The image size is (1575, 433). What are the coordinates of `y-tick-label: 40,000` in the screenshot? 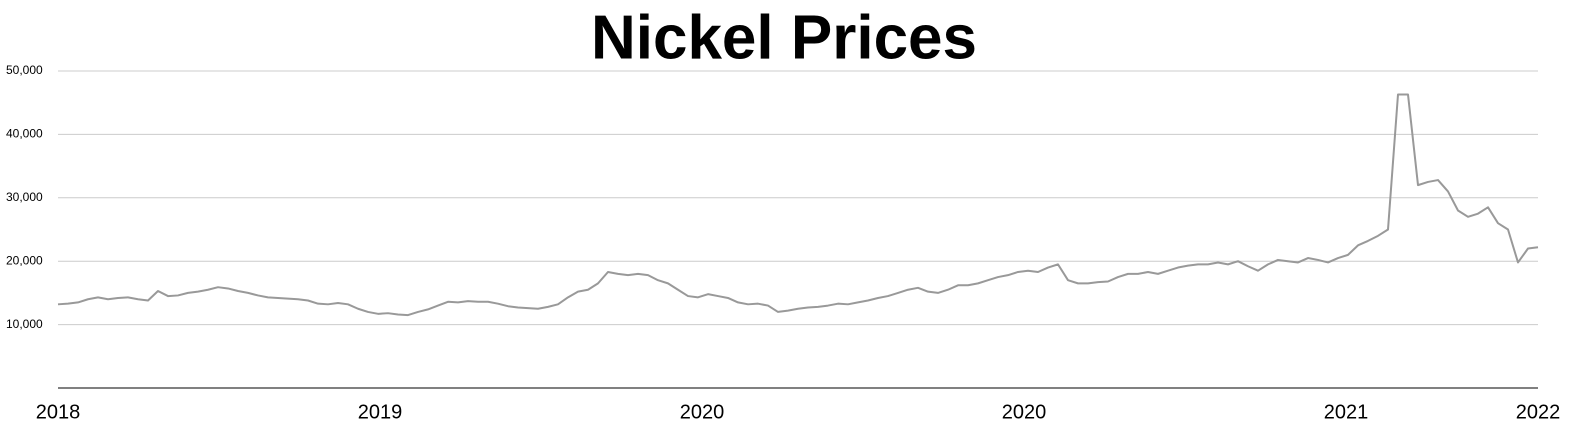 It's located at (24, 134).